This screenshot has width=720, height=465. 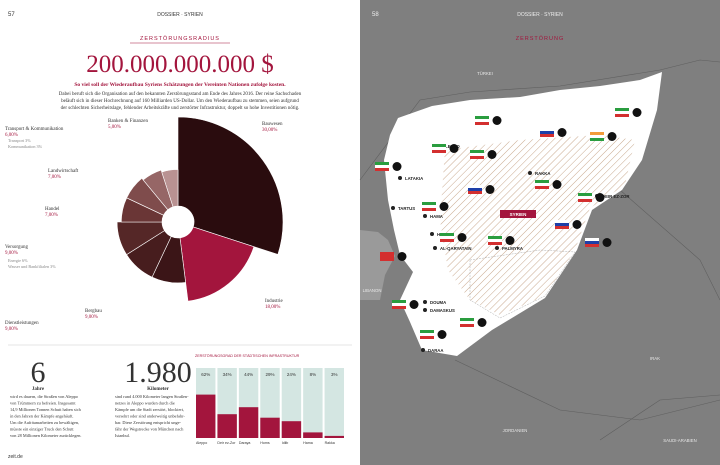 I want to click on city-label: RAKKA, so click(x=543, y=173).